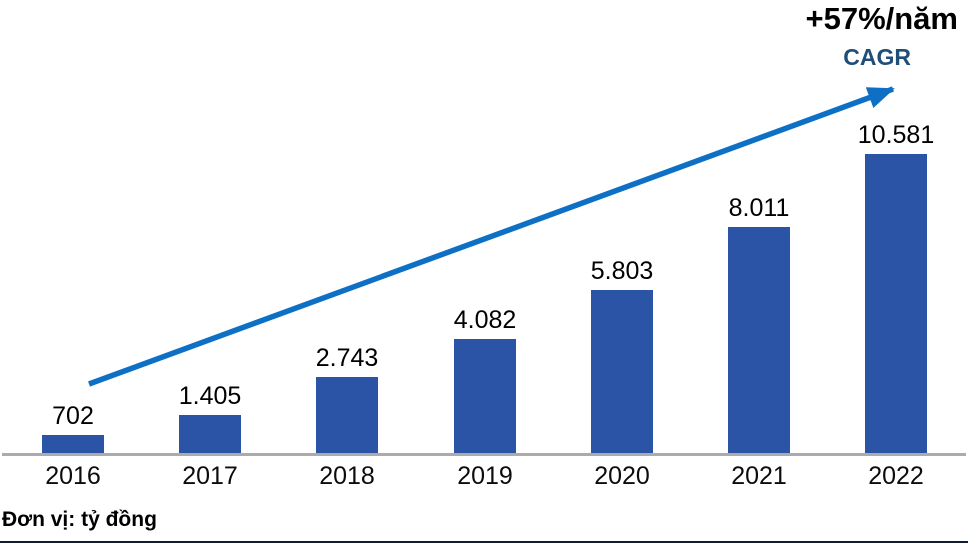  Describe the element at coordinates (484, 454) in the screenshot. I see `x-axis-line` at that location.